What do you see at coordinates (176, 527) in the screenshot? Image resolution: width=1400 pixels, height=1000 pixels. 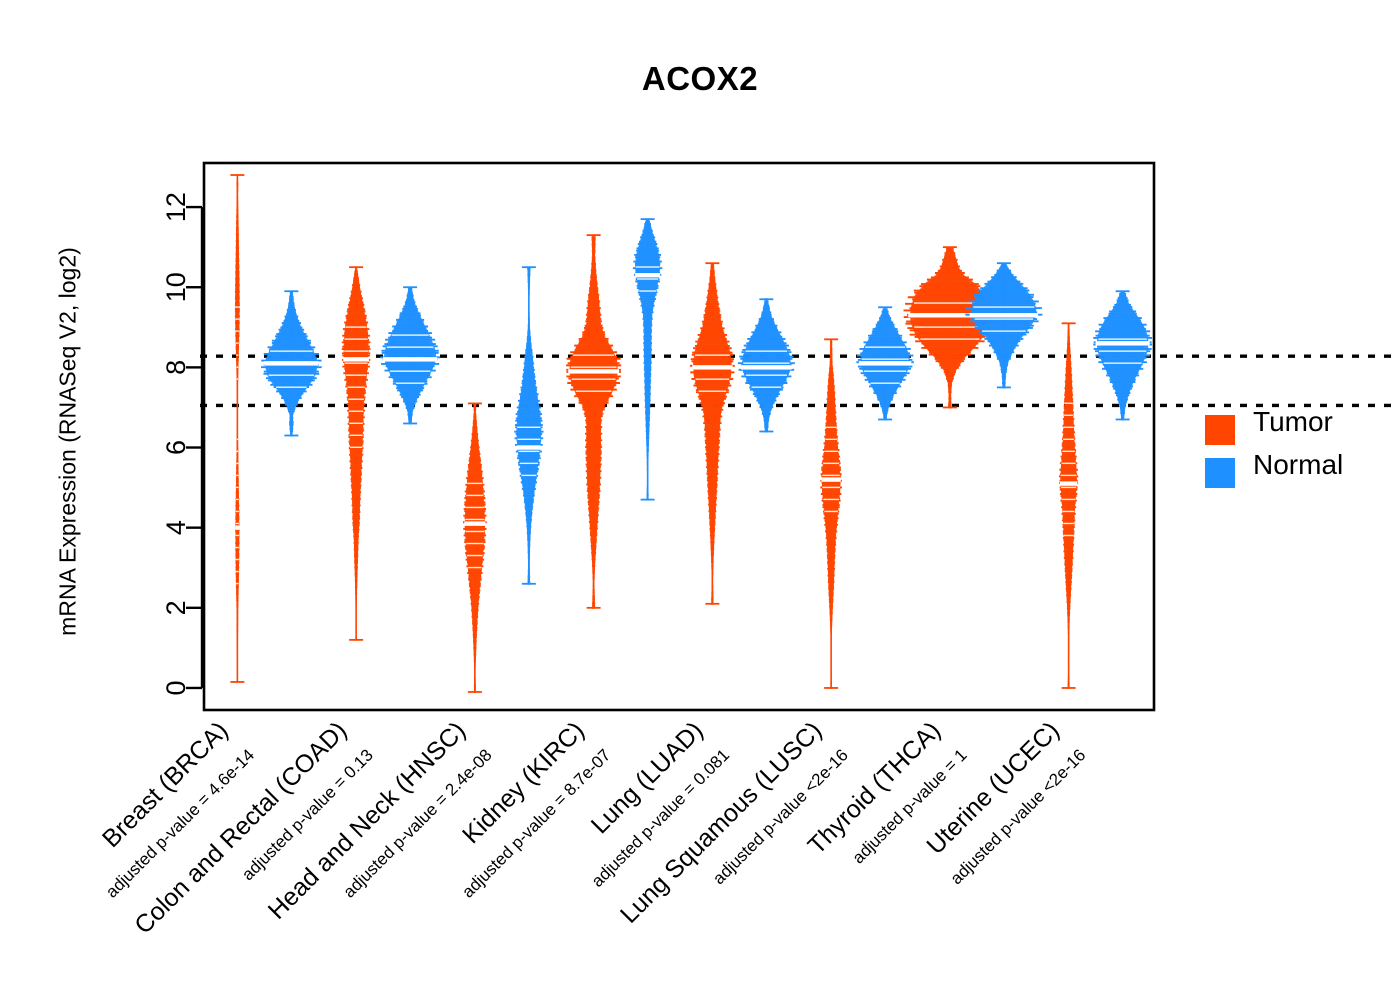 I see `y-axis-tick-label: 4` at bounding box center [176, 527].